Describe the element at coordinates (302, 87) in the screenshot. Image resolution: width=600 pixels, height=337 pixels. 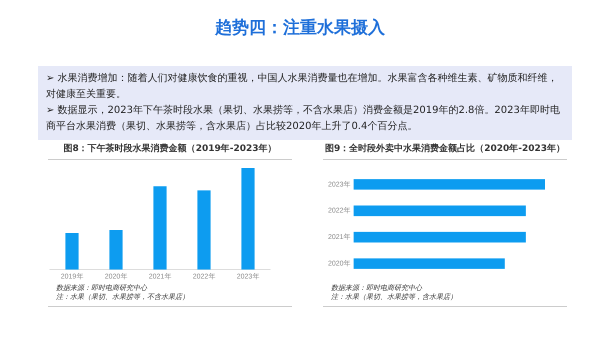
I see `text: ➢ 水果消费增加：随着人们对健康饮食的重视，中国人水果消费量也在增加。水果富含各种维生素、矿物质和纤维，对健康至关重要。` at that location.